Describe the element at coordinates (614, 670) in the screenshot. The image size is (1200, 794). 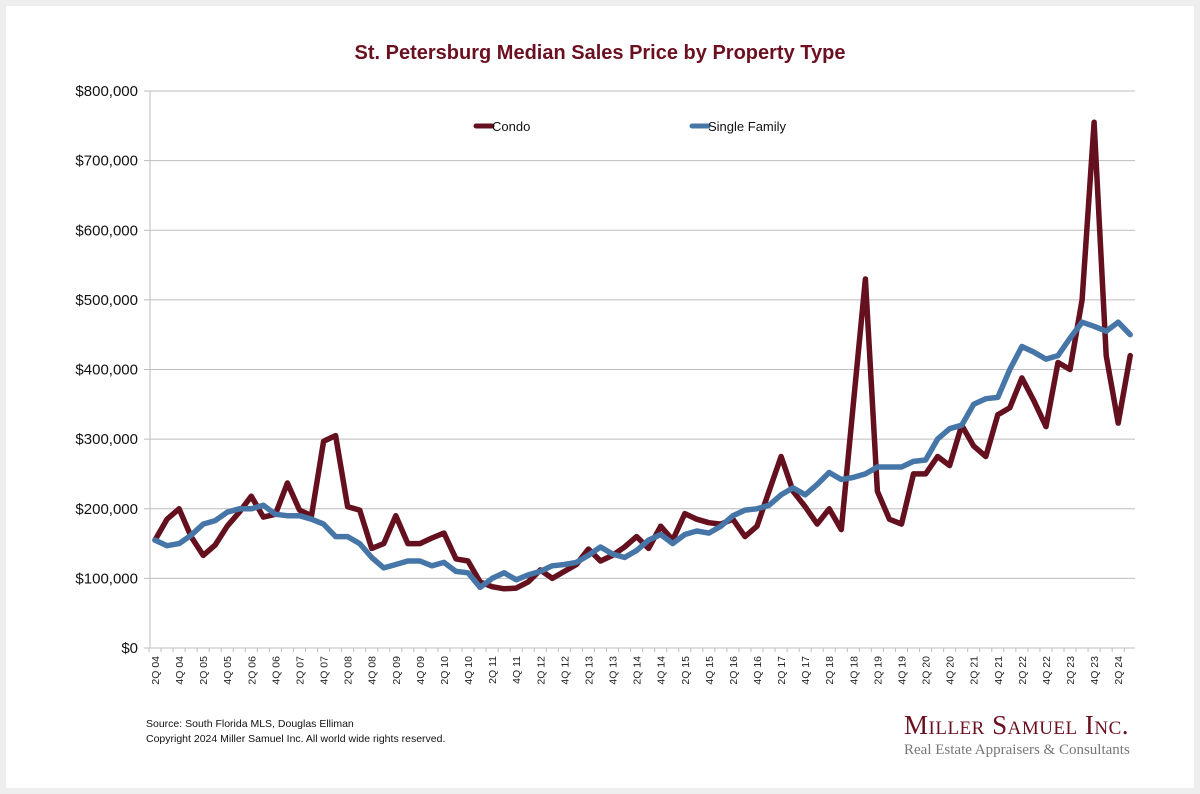
I see `x-tick-label: 4Q 13` at that location.